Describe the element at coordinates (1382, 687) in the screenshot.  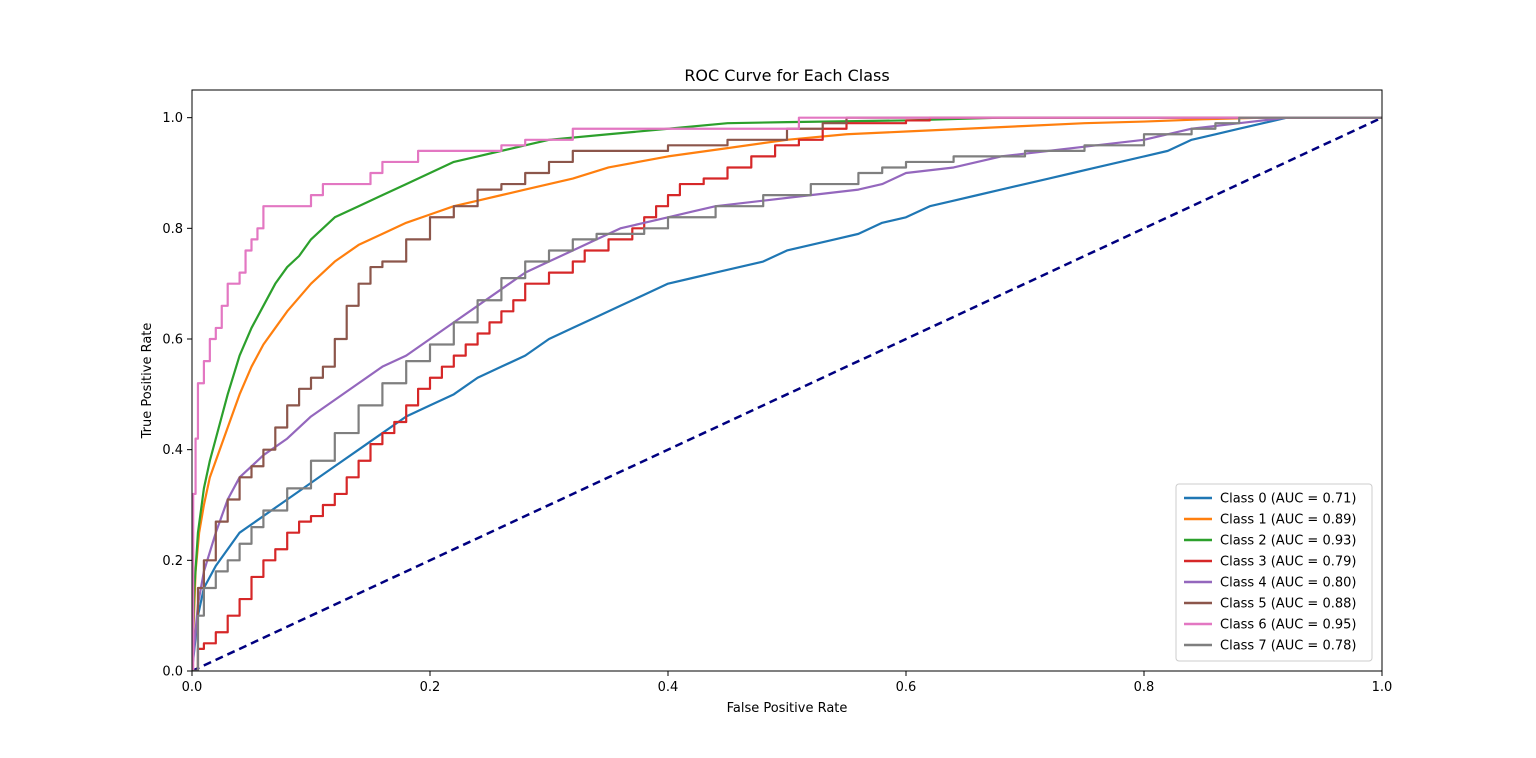
I see `x-tick-label: 1.0` at that location.